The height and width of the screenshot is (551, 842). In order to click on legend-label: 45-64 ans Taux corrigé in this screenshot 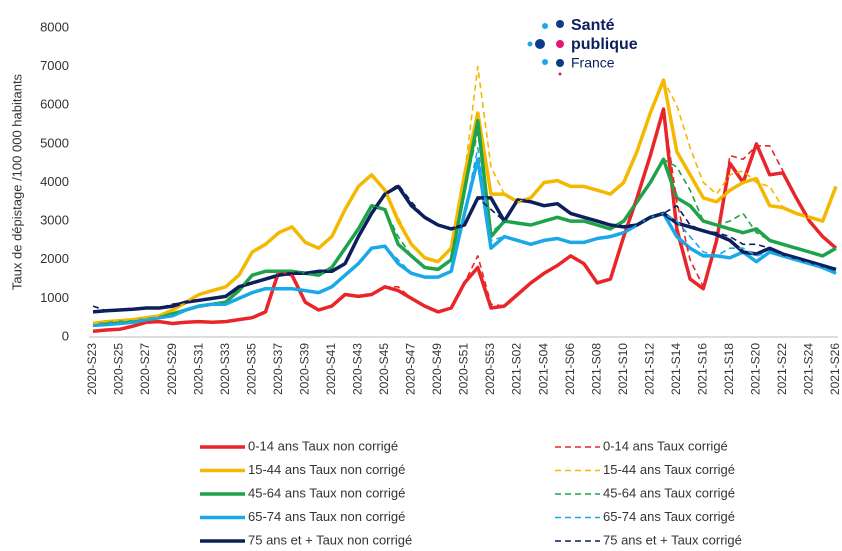, I will do `click(669, 492)`.